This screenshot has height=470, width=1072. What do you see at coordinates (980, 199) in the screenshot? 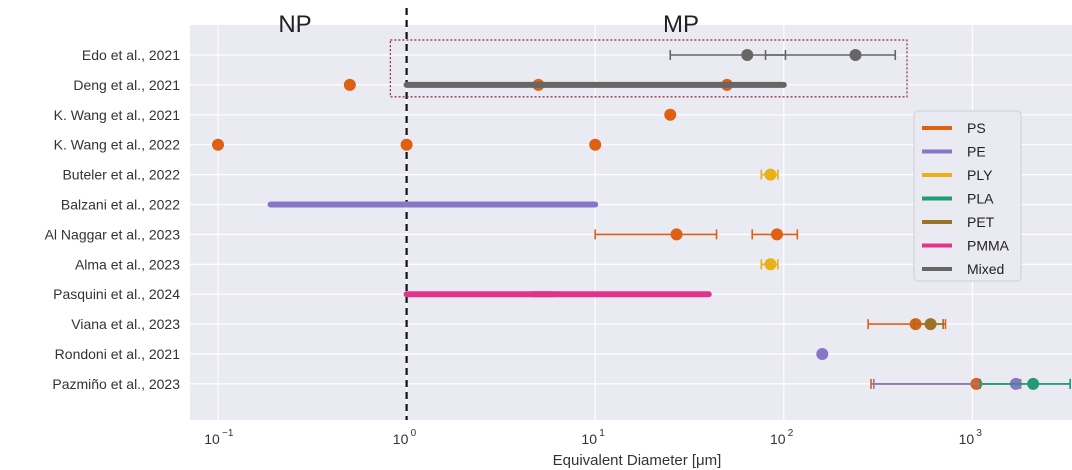
I see `legend-label: PLA` at bounding box center [980, 199].